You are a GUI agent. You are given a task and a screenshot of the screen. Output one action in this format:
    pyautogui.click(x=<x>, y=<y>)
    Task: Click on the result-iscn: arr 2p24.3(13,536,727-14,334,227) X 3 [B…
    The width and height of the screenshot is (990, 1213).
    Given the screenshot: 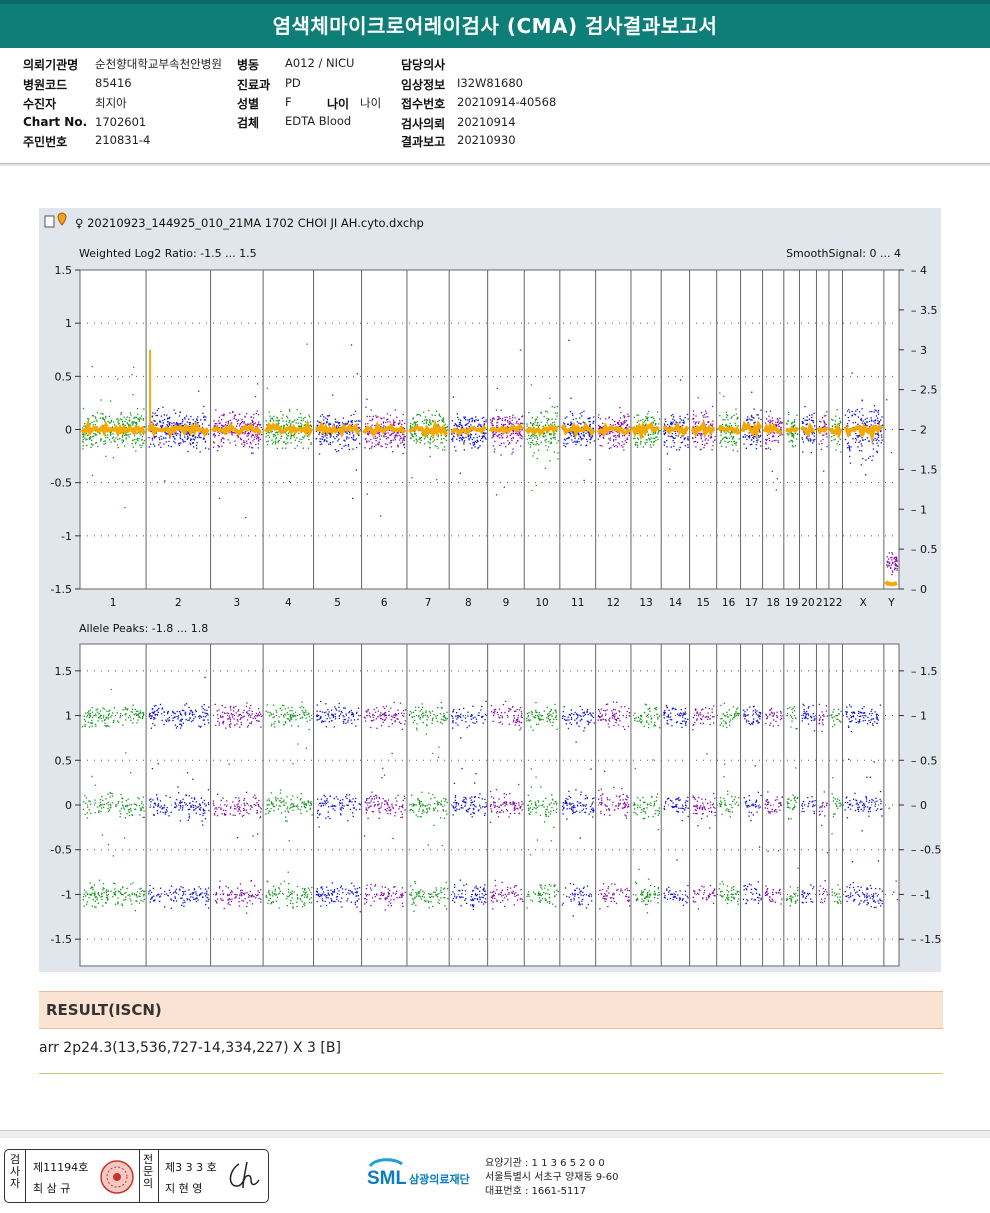 What is the action you would take?
    pyautogui.click(x=190, y=1048)
    